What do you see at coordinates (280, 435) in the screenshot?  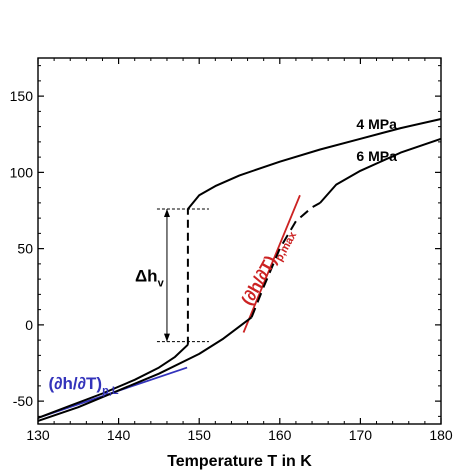 I see `x-tick-label: 160` at bounding box center [280, 435].